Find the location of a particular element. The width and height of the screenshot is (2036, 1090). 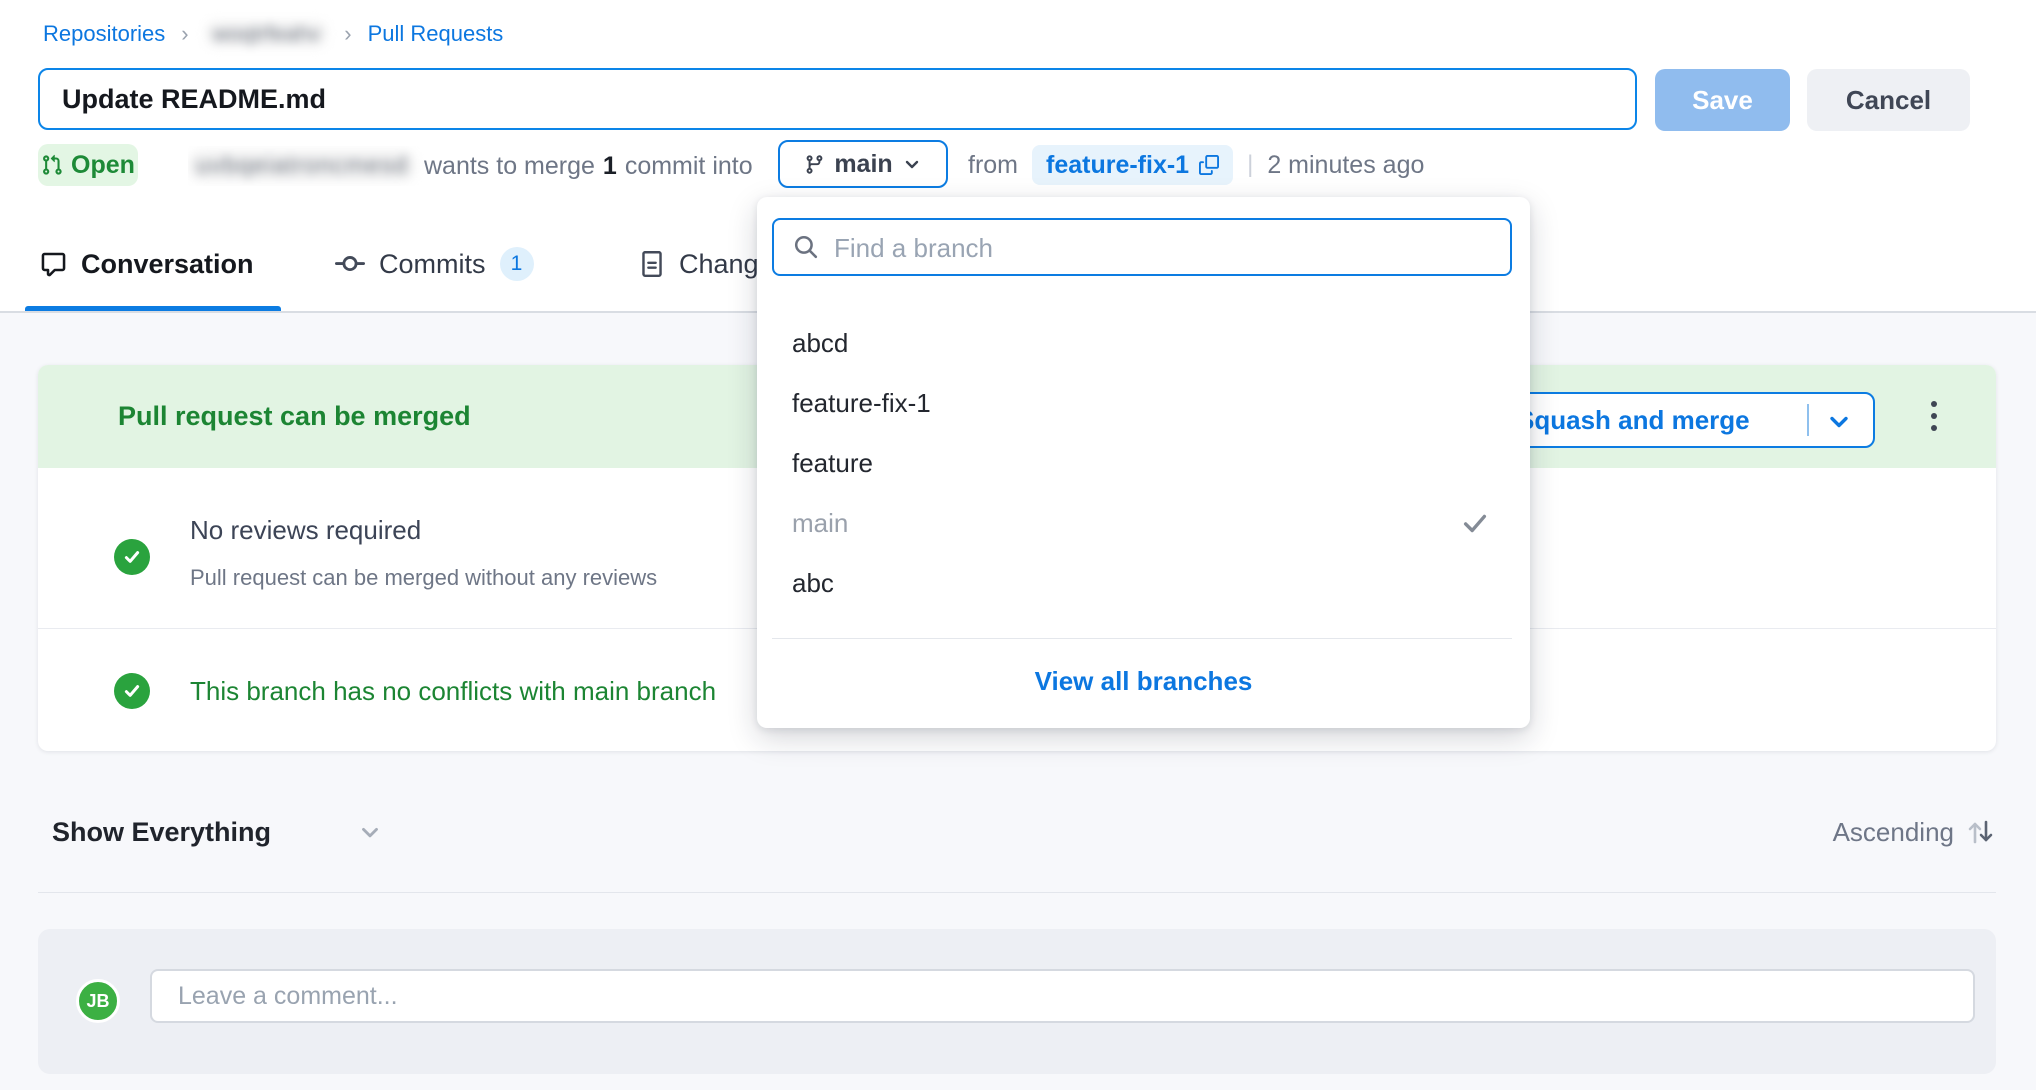

selected-check-icon is located at coordinates (1475, 523).